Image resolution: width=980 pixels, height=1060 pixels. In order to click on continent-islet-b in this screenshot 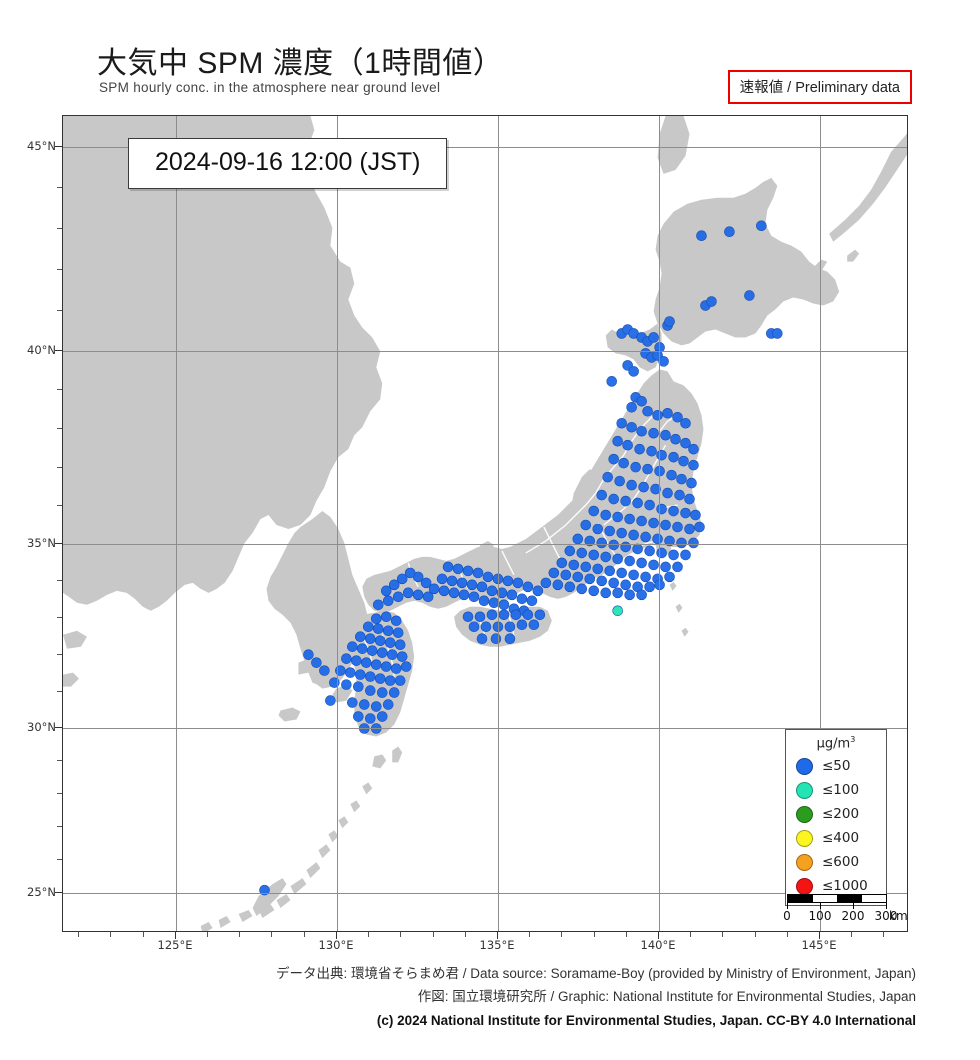, I will do `click(71, 679)`.